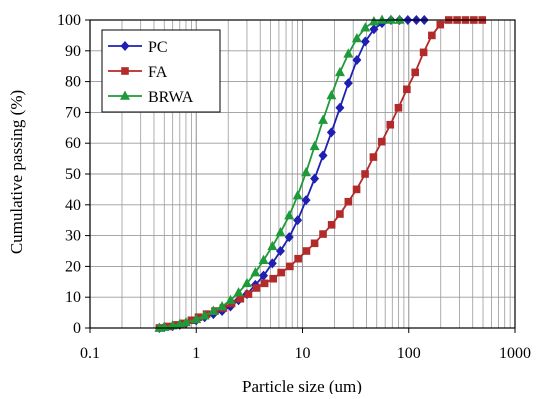 The width and height of the screenshot is (543, 399). What do you see at coordinates (73, 297) in the screenshot?
I see `y-tick-label: 10` at bounding box center [73, 297].